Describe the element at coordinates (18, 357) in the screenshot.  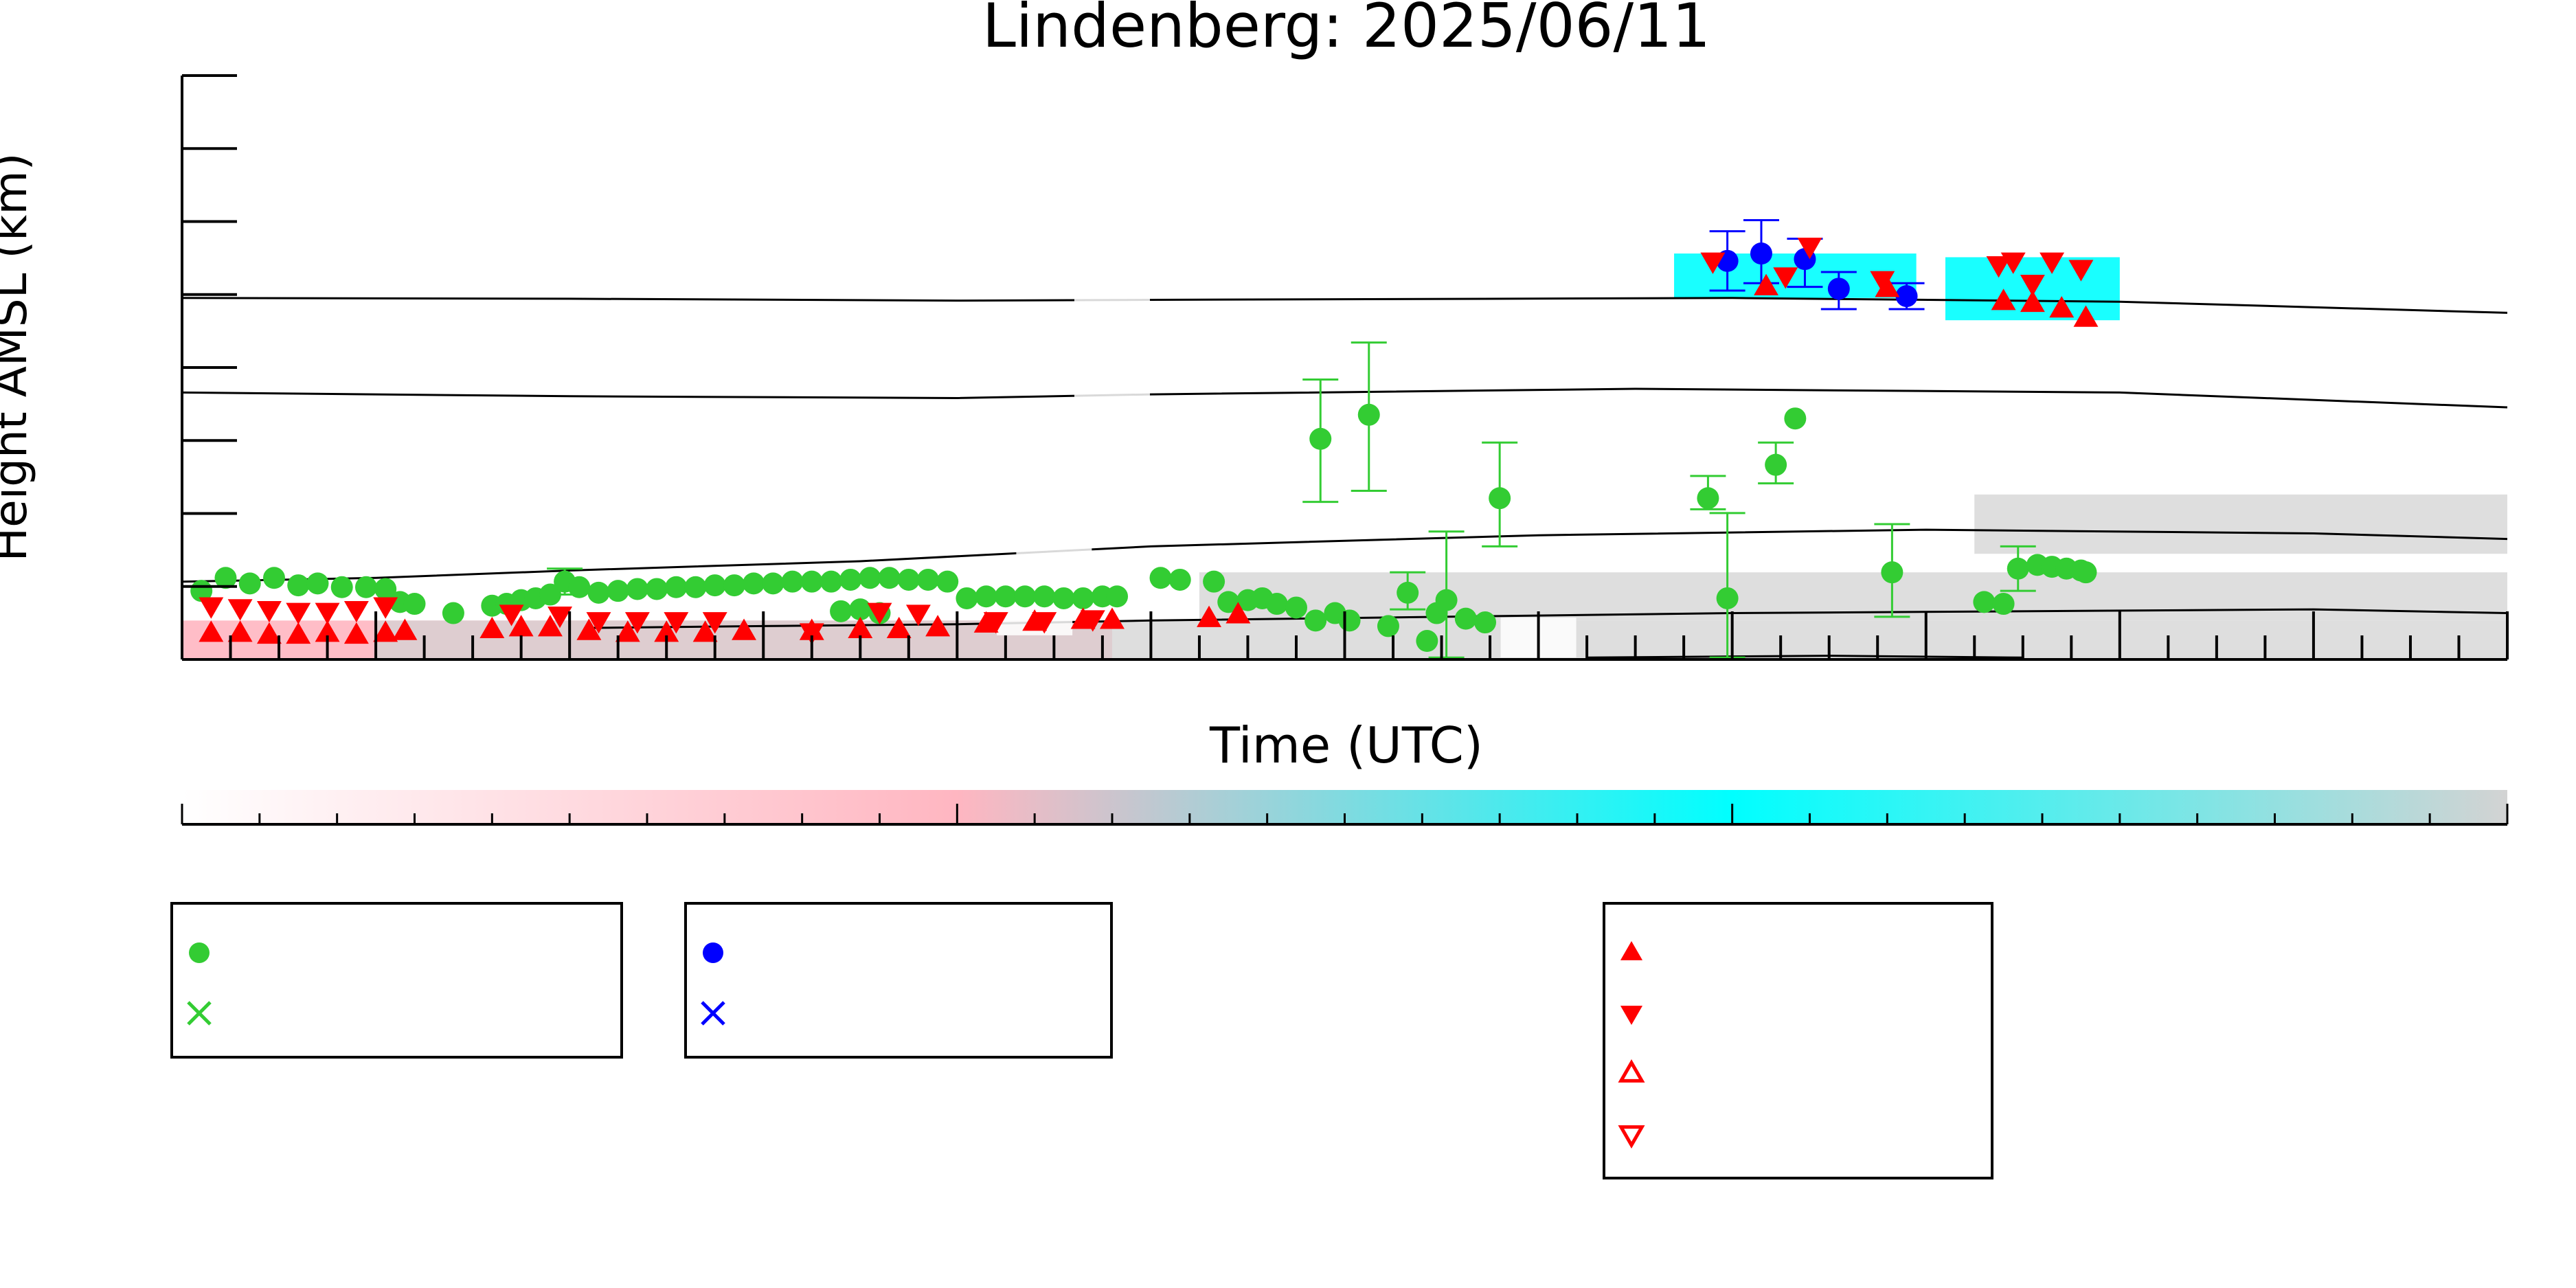
I see `y-axis-label: Height AMSL (km)` at that location.